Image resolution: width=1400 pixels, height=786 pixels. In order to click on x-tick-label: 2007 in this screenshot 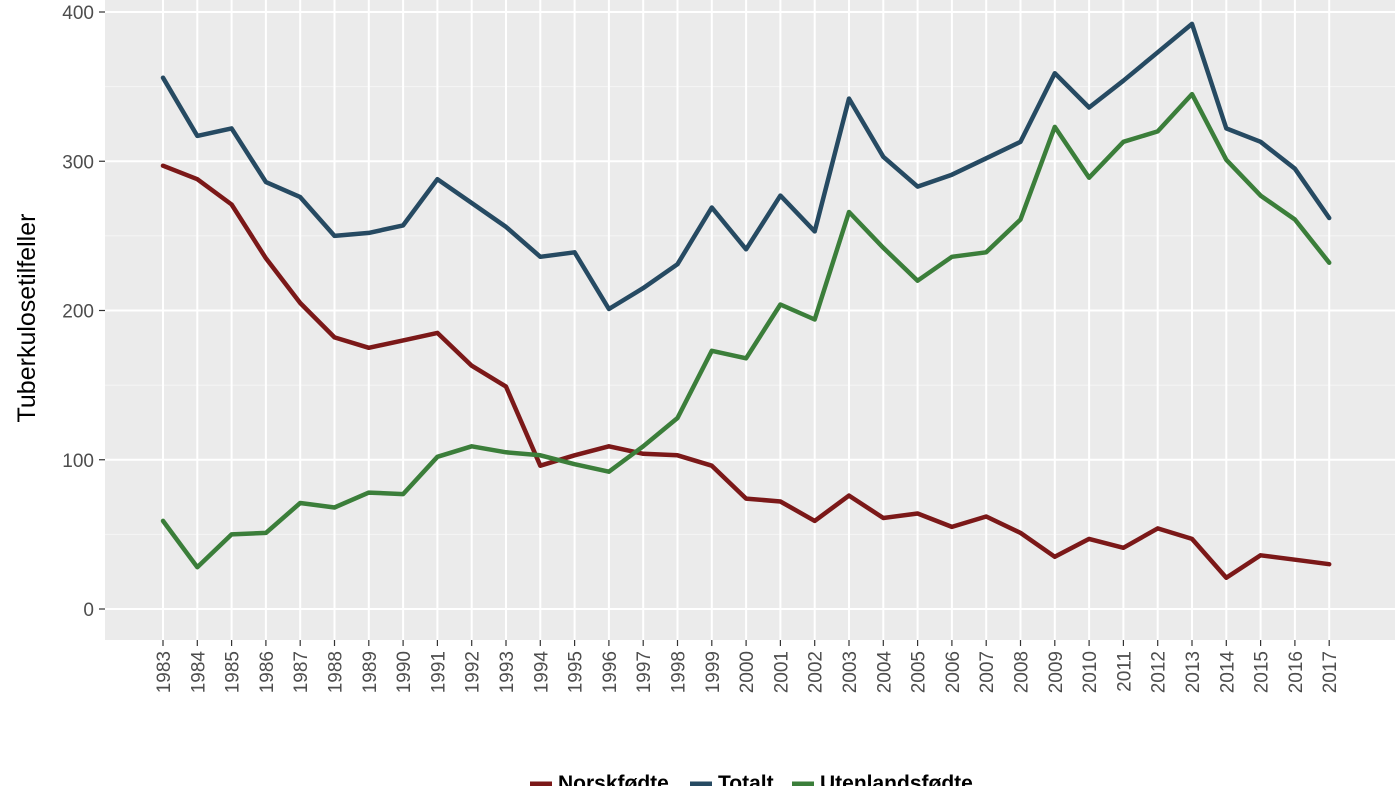, I will do `click(987, 672)`.